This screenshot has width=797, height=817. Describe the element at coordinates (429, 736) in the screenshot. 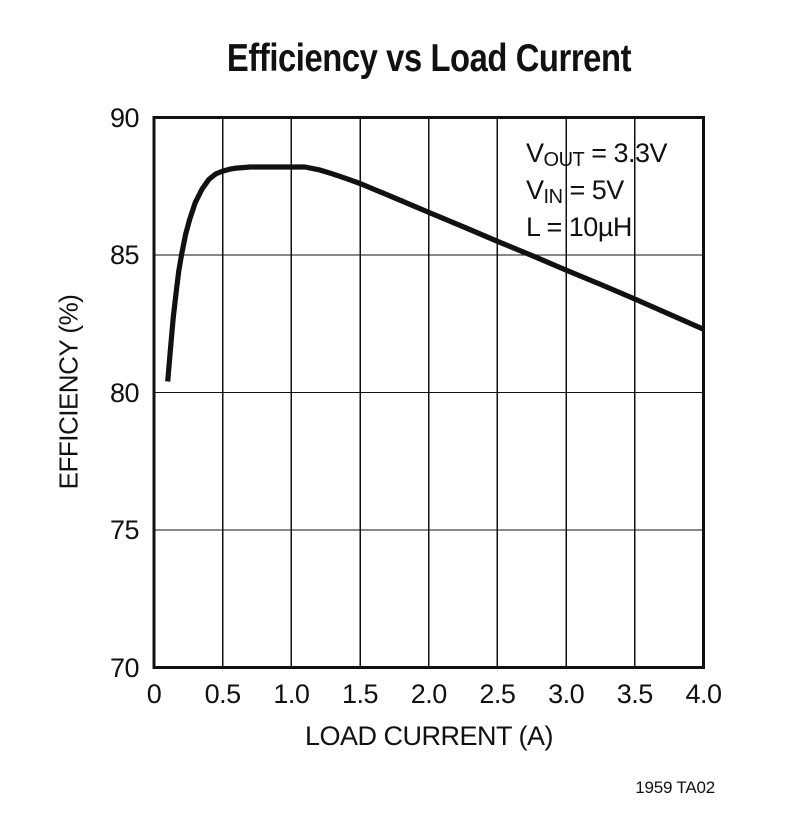

I see `x-axis-title: LOAD CURRENT (A)` at that location.